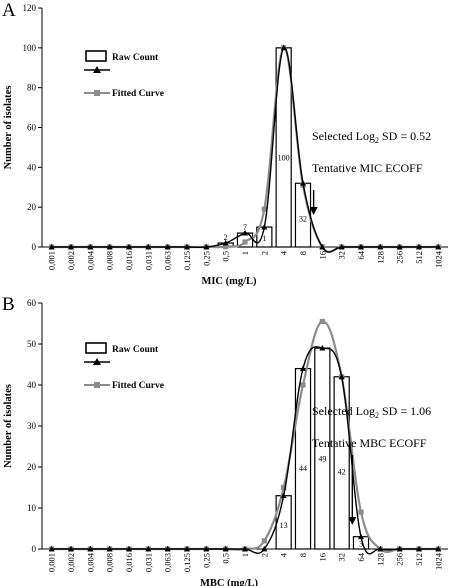 The width and height of the screenshot is (474, 586). I want to click on panel-letter: B, so click(8, 304).